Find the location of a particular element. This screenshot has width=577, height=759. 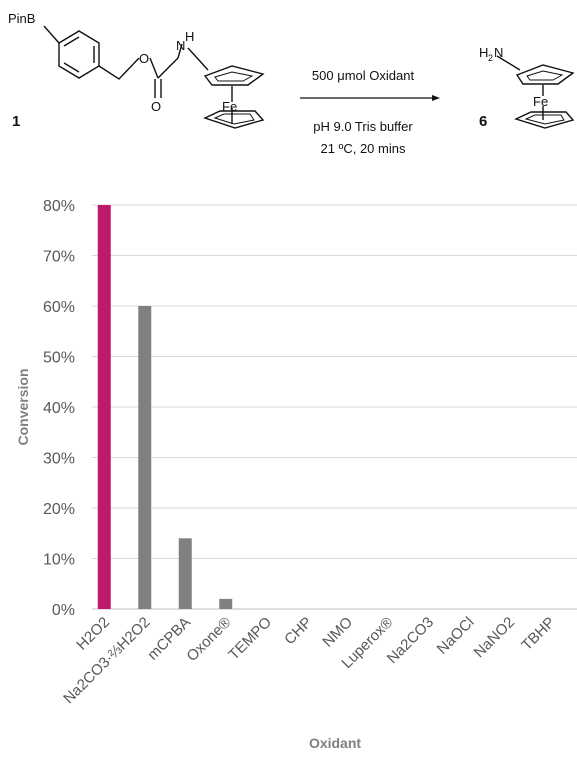

product-fe-label: Fe is located at coordinates (540, 101).